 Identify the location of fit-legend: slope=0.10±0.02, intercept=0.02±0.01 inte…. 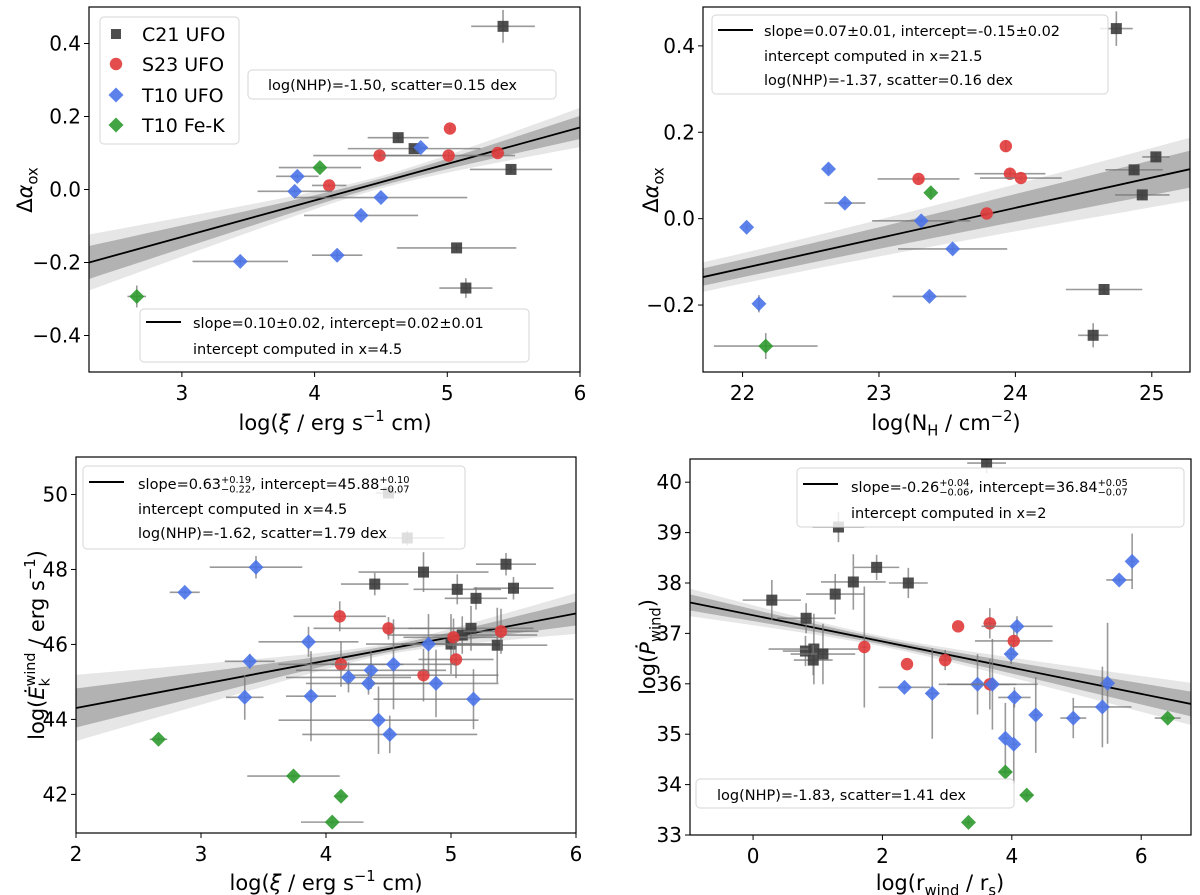
(334, 335).